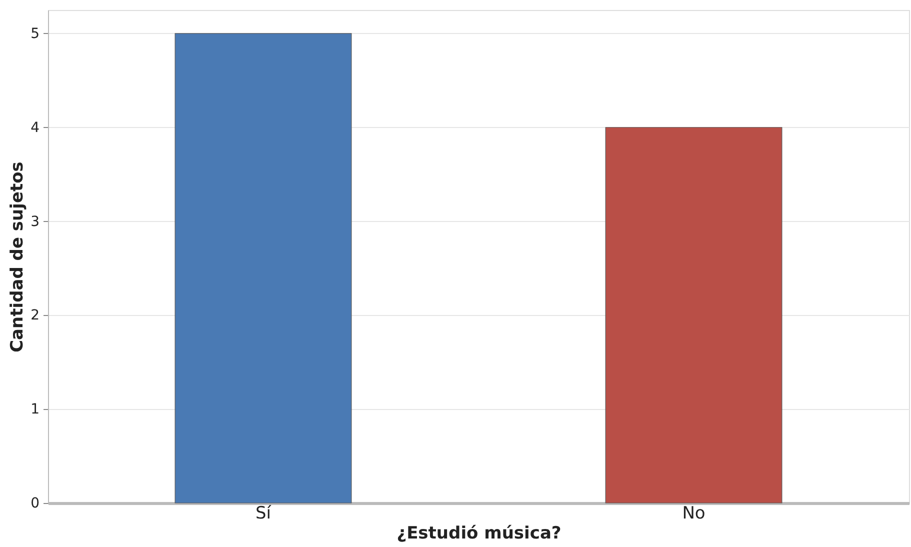  Describe the element at coordinates (479, 534) in the screenshot. I see `x-axis-title: ¿Estudió música?` at that location.